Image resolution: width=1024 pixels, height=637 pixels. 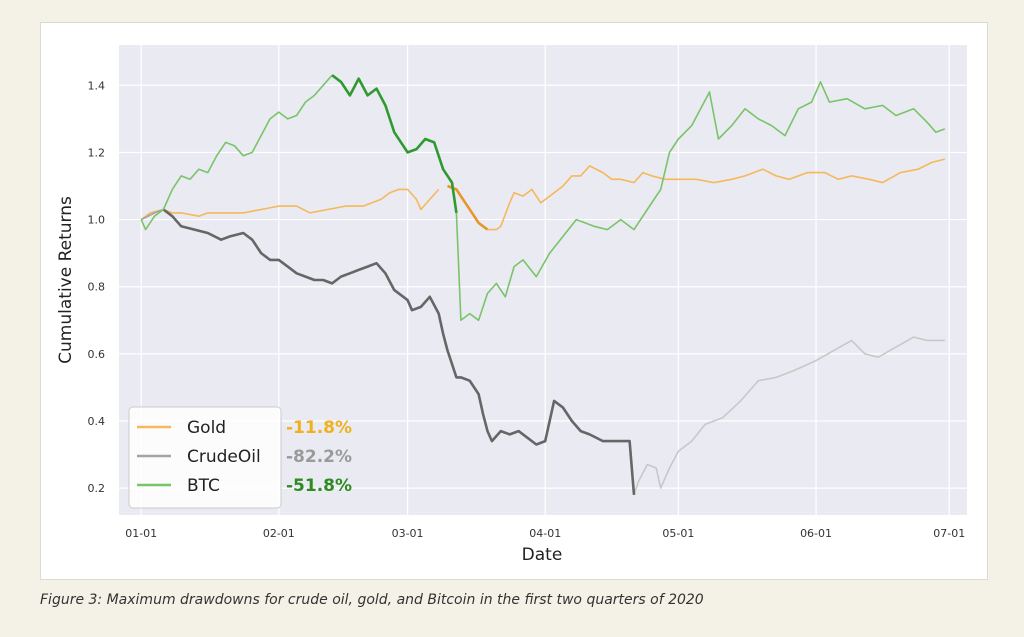 I want to click on y-tick-label: 0.6, so click(x=97, y=354).